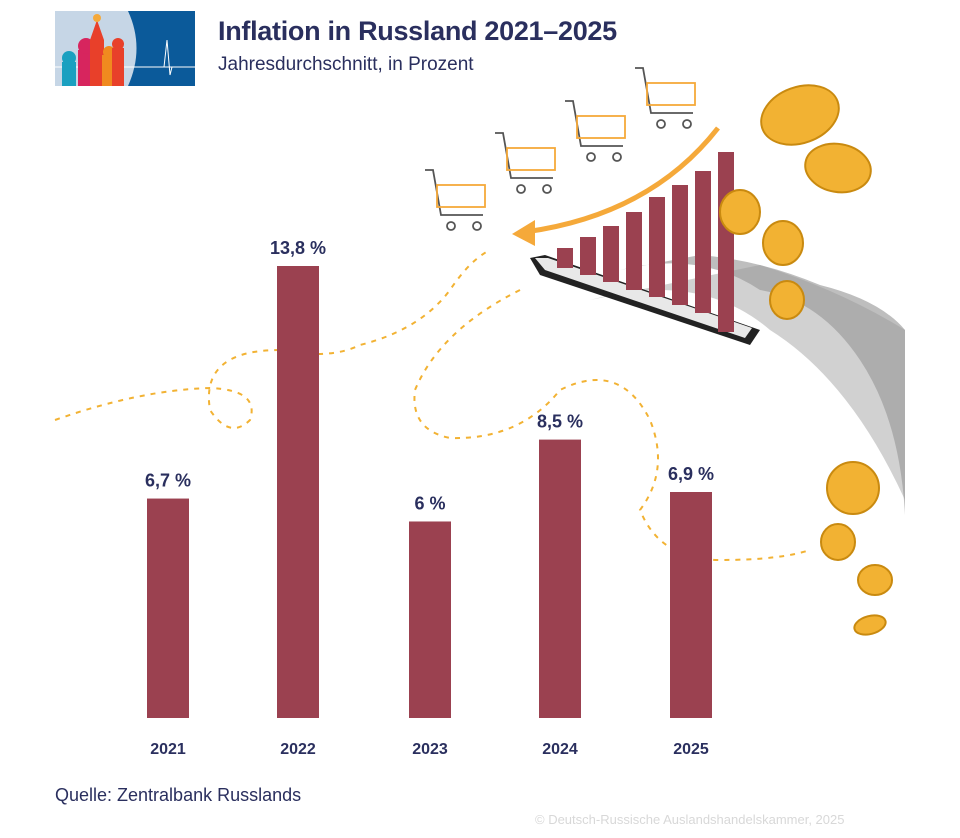 The height and width of the screenshot is (838, 960). I want to click on logo, so click(125, 48).